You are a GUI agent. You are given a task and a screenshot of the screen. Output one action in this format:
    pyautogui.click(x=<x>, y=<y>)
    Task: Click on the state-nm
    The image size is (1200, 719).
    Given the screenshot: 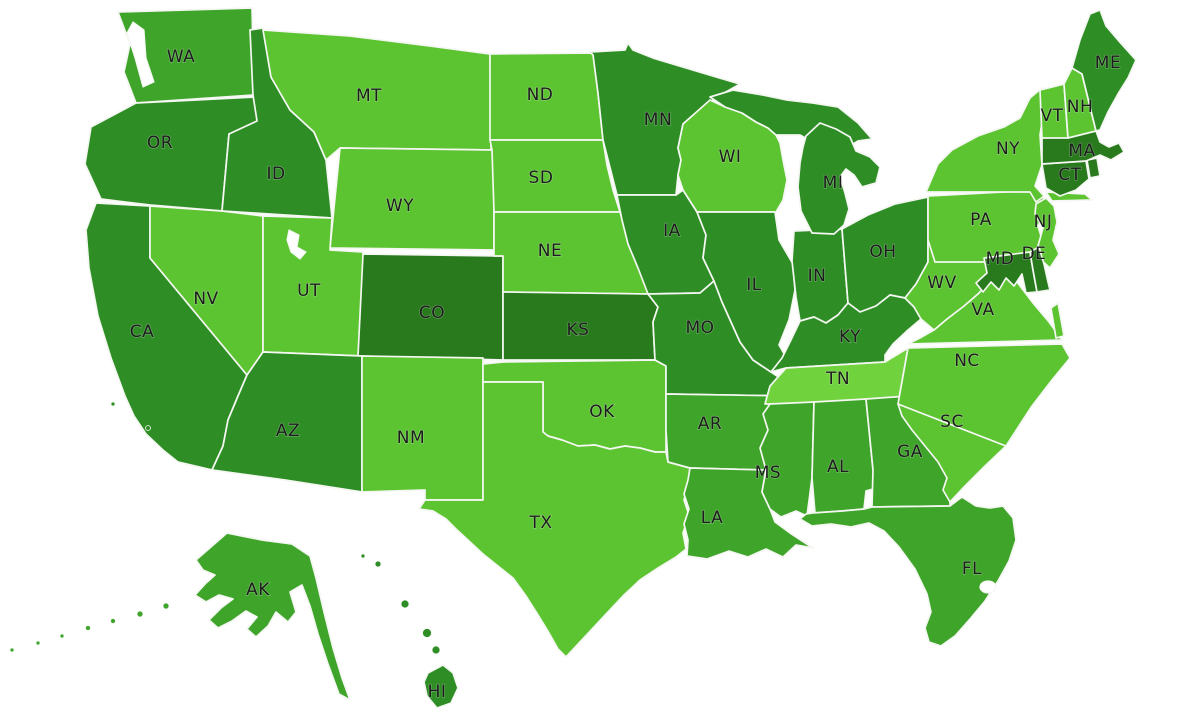 What is the action you would take?
    pyautogui.click(x=422, y=428)
    